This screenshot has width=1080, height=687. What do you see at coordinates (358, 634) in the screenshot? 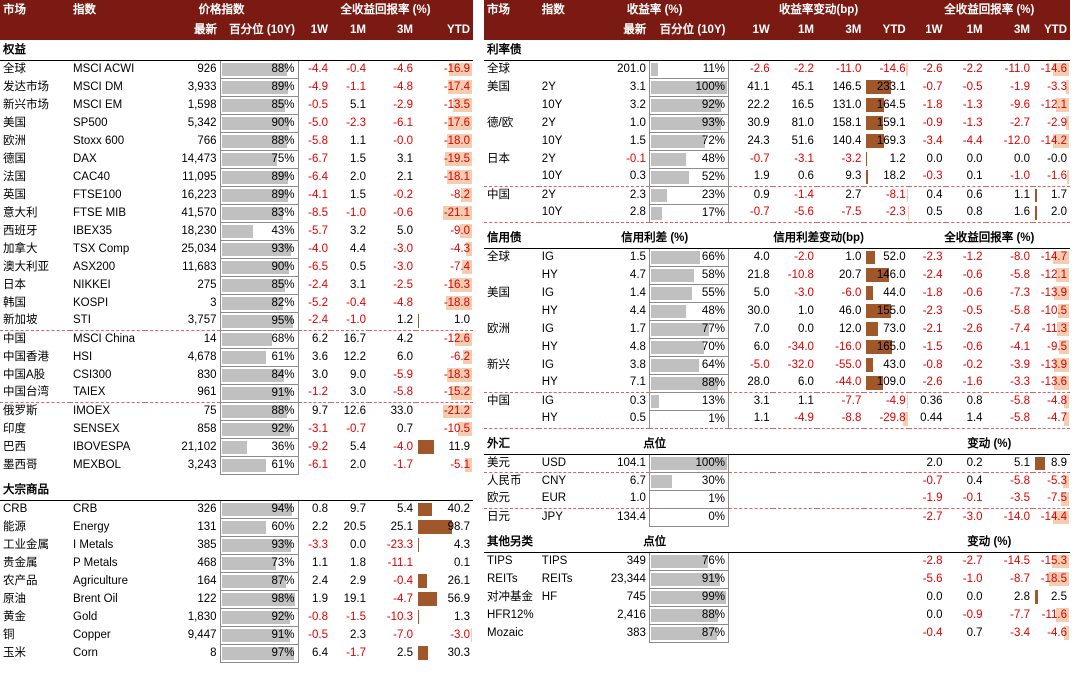
I see `ret-1m: 2.3` at bounding box center [358, 634].